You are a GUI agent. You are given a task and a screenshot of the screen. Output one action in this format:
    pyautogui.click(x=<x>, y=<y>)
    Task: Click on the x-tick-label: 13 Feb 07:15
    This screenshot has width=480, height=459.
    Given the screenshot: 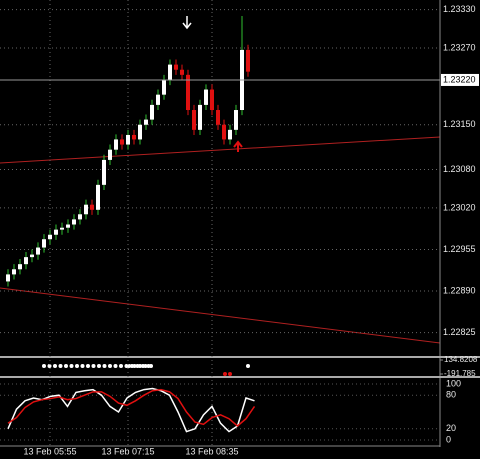 What is the action you would take?
    pyautogui.click(x=127, y=451)
    